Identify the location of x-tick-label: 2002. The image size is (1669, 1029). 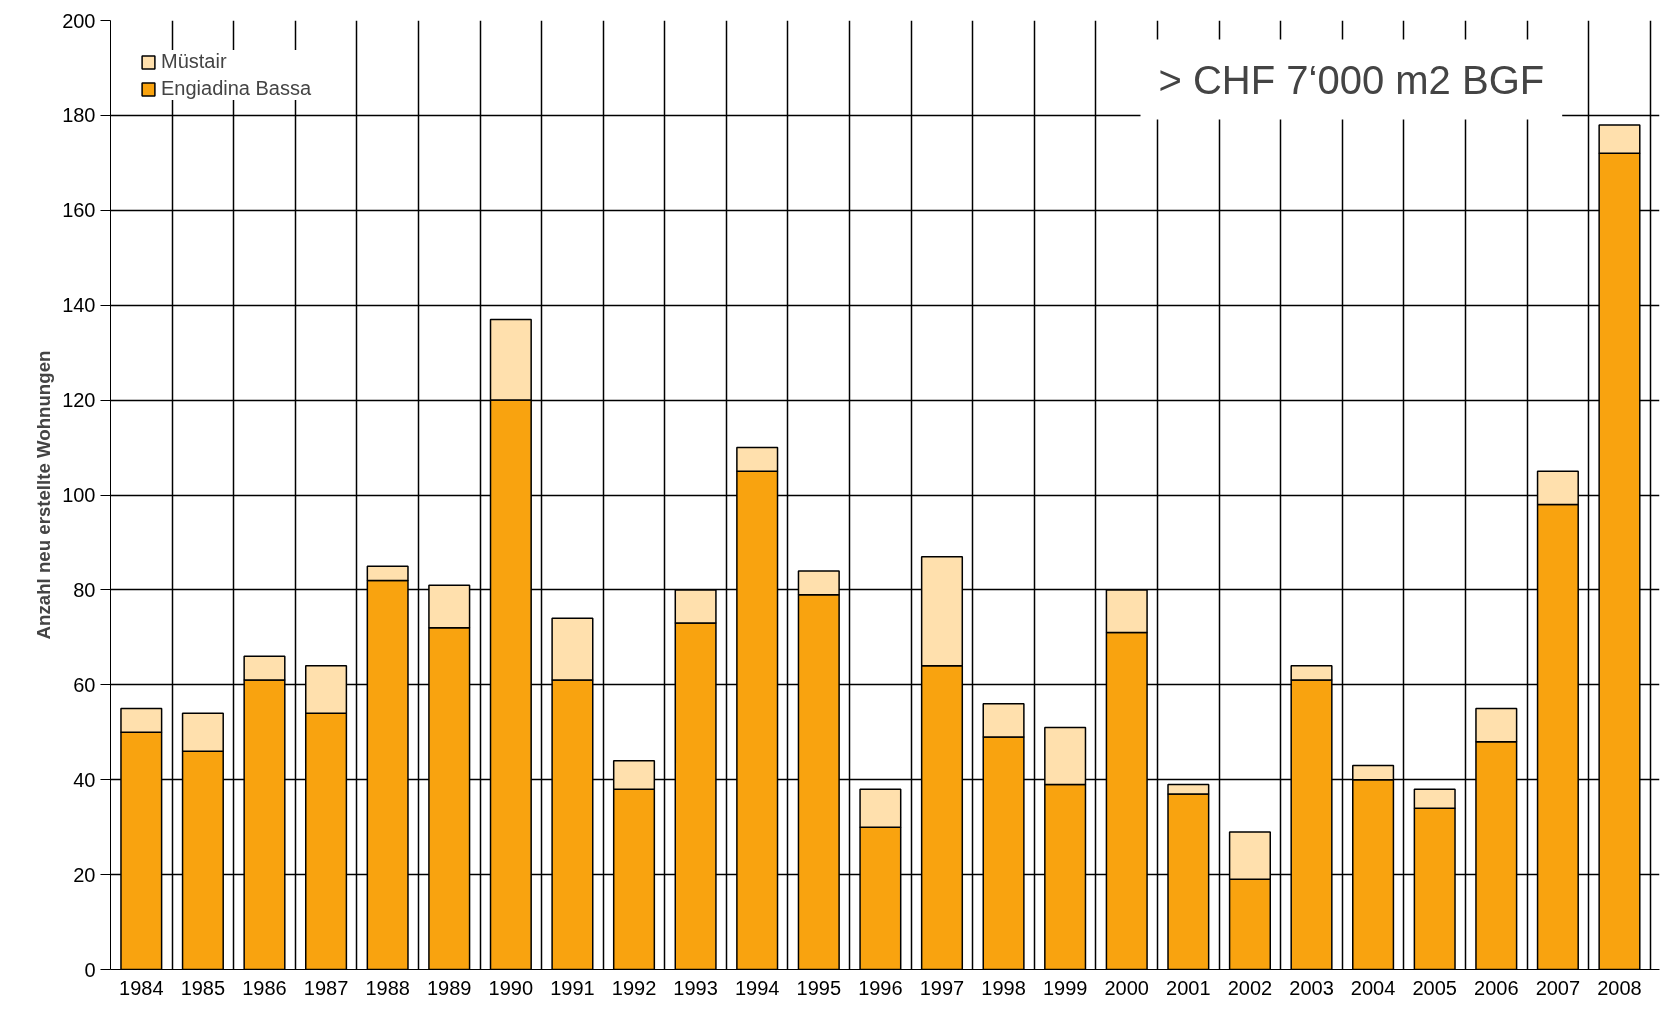
(1250, 987).